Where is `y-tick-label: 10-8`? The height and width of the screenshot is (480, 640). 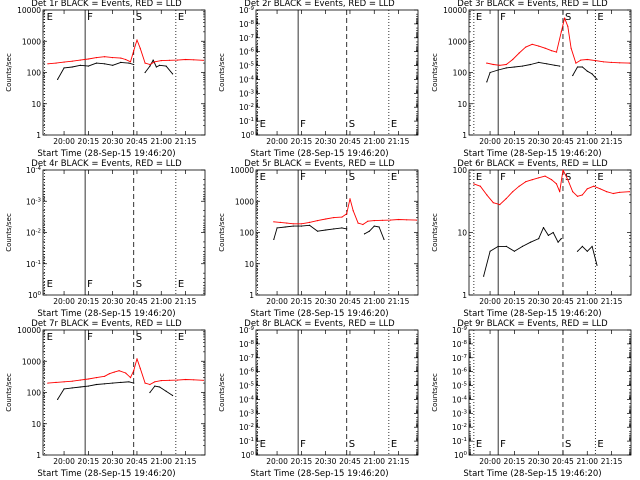
y-tick-label: 10-8 is located at coordinates (247, 344).